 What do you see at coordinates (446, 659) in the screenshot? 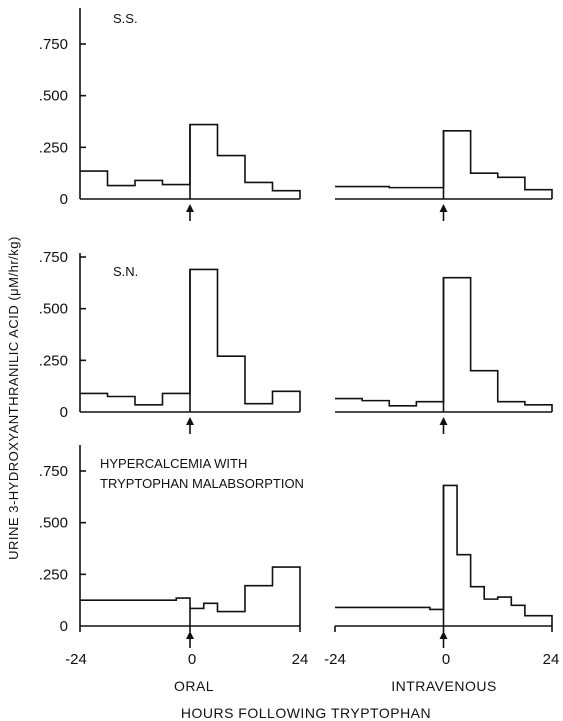
I see `x-tick-label-0-iv: 0` at bounding box center [446, 659].